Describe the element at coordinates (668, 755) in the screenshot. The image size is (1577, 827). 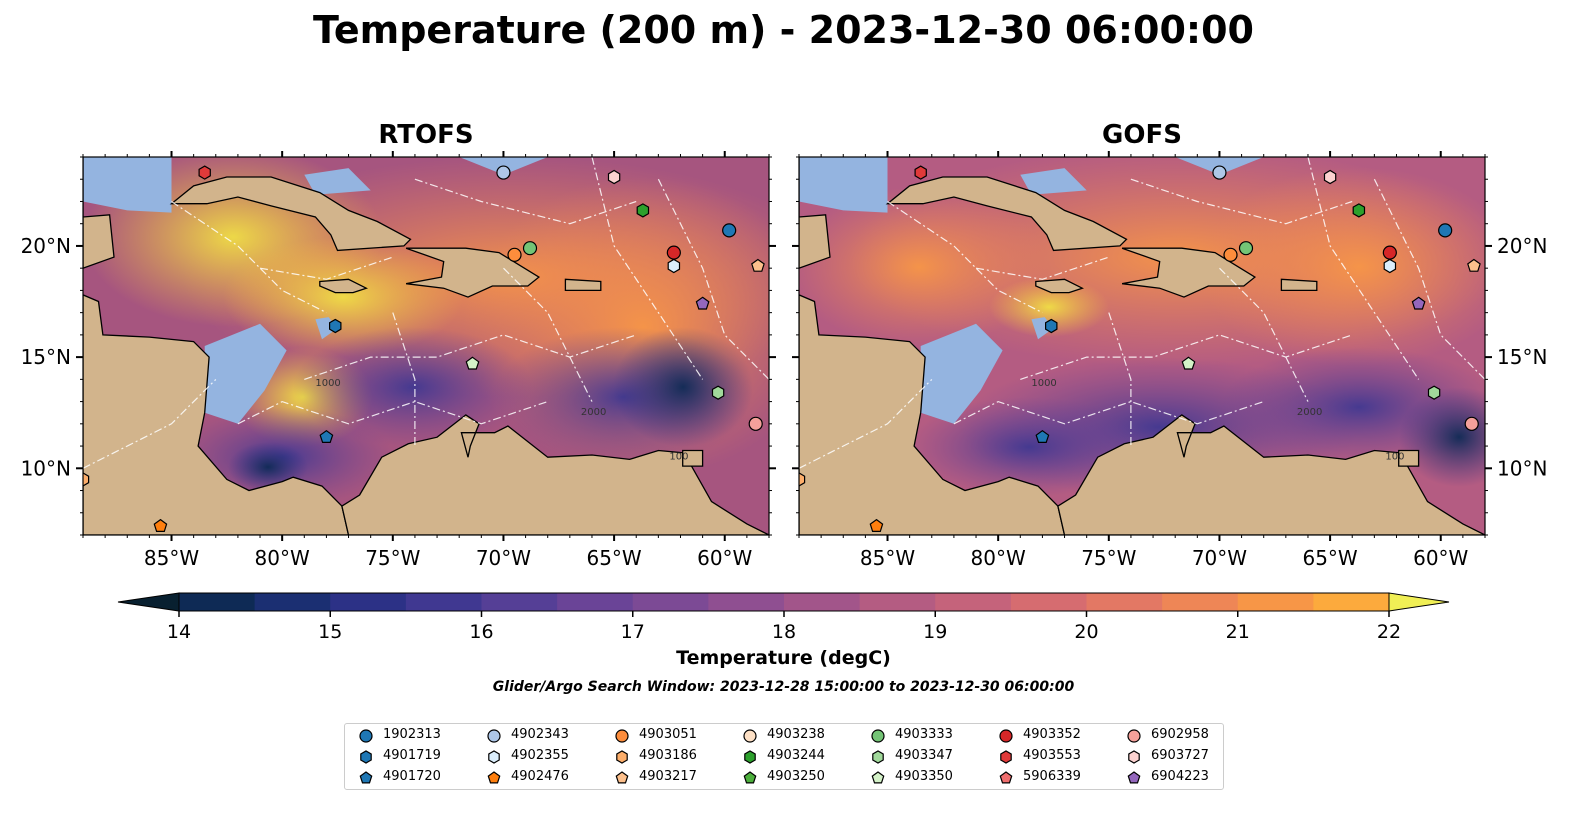
I see `legend-label: 4903186` at that location.